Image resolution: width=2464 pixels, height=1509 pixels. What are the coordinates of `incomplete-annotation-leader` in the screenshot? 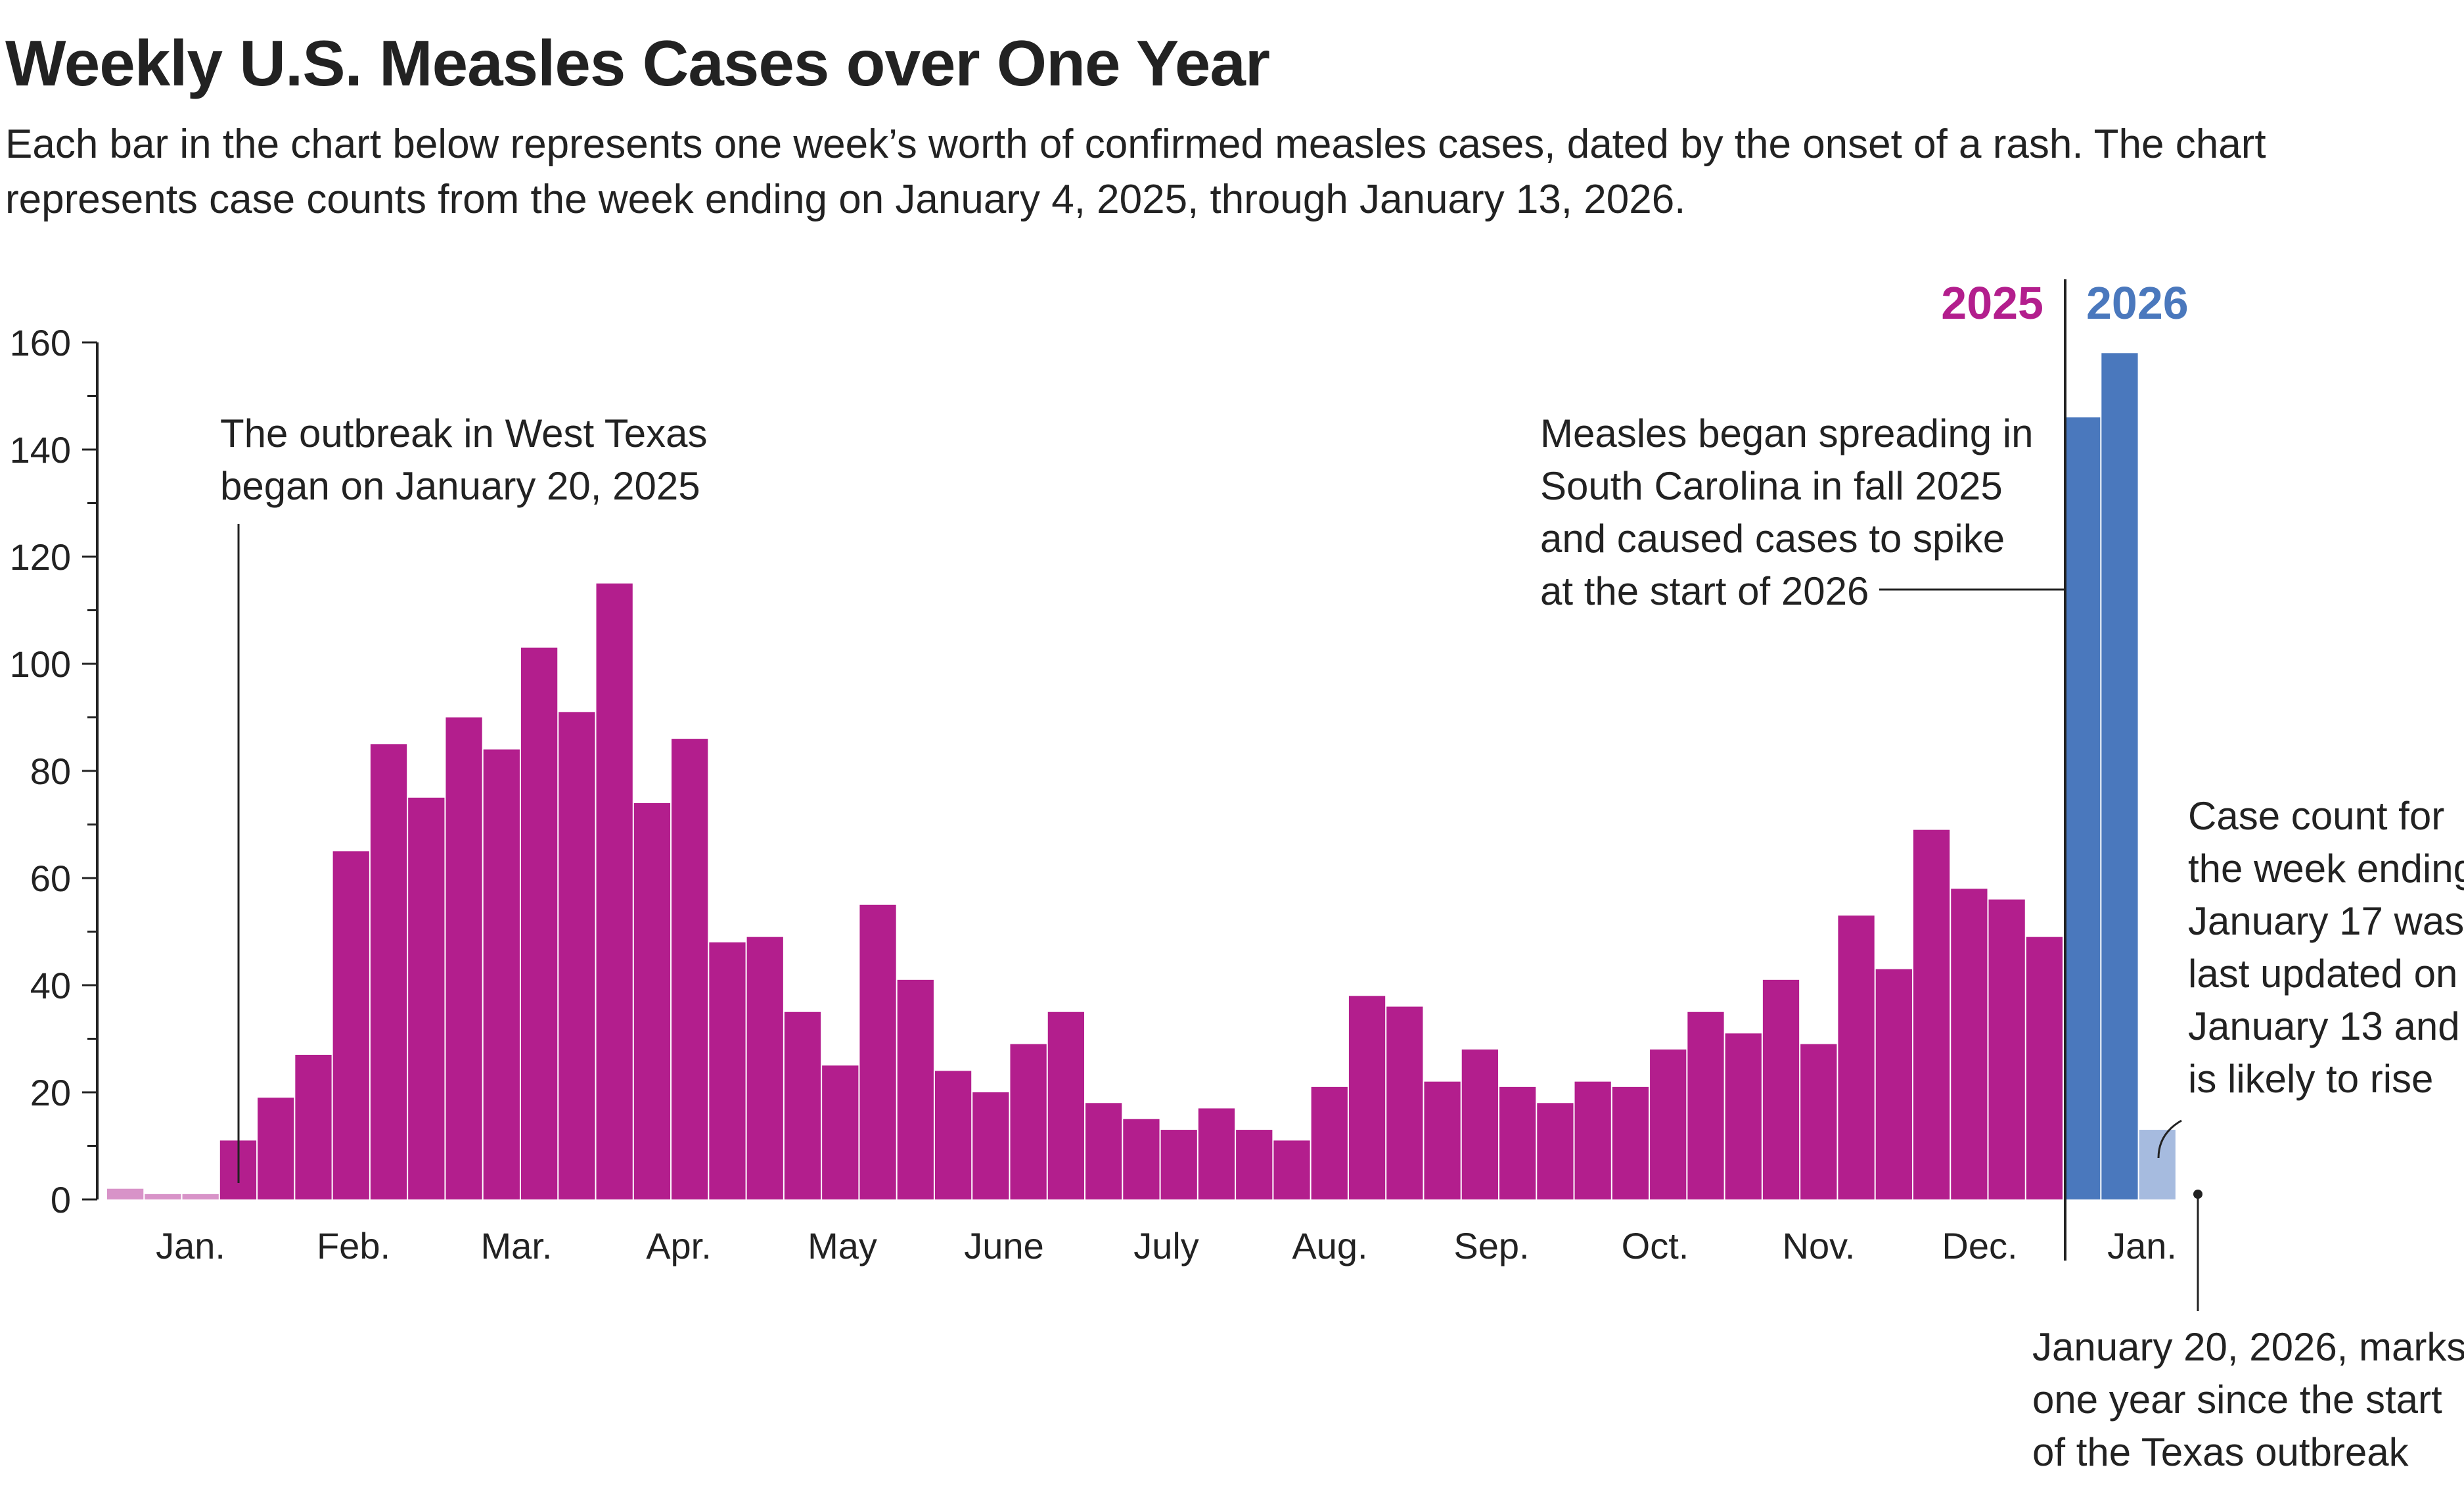 It's located at (2169, 1139).